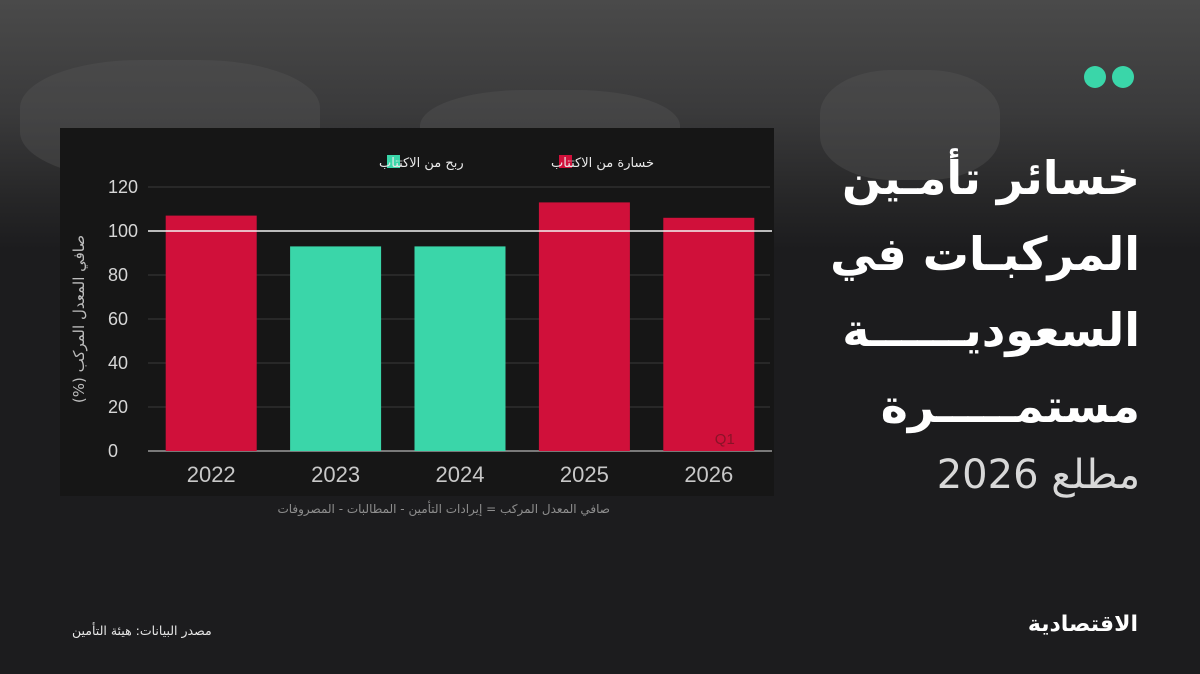 This screenshot has width=1200, height=674. Describe the element at coordinates (460, 474) in the screenshot. I see `x-tick-label: 2024` at that location.